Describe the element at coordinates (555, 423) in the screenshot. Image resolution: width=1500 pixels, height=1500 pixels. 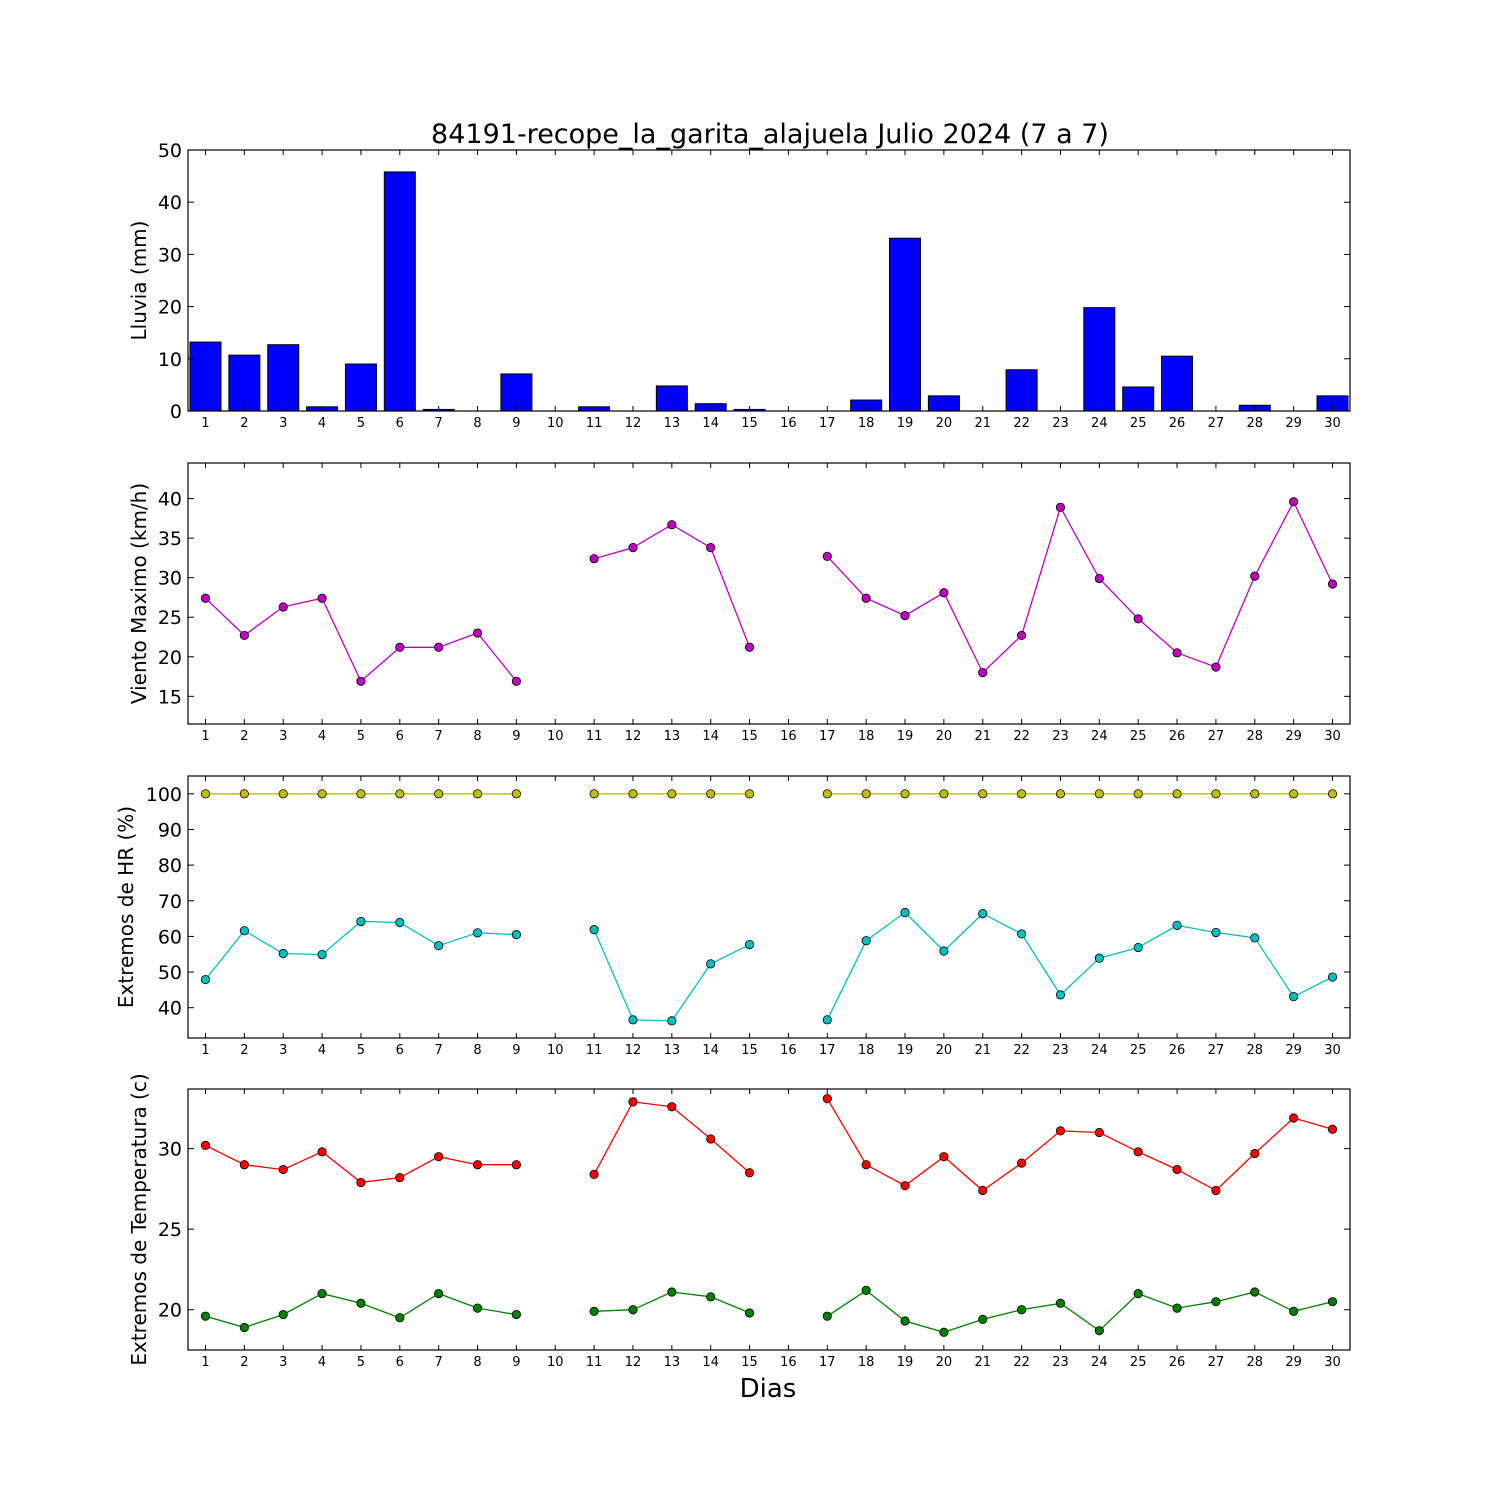
I see `x-tick-label: 10` at that location.